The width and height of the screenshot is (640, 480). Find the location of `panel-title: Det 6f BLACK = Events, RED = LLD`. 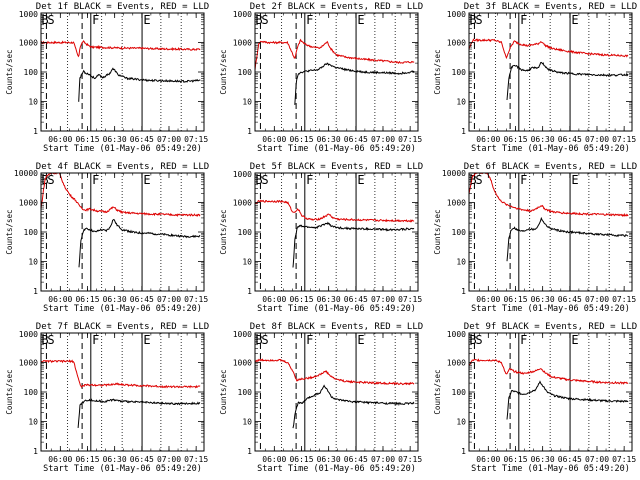

panel-title: Det 6f BLACK = Events, RED = LLD is located at coordinates (550, 167).